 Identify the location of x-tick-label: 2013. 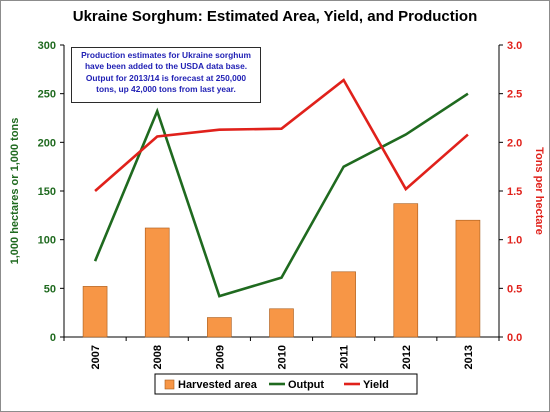
(469, 357).